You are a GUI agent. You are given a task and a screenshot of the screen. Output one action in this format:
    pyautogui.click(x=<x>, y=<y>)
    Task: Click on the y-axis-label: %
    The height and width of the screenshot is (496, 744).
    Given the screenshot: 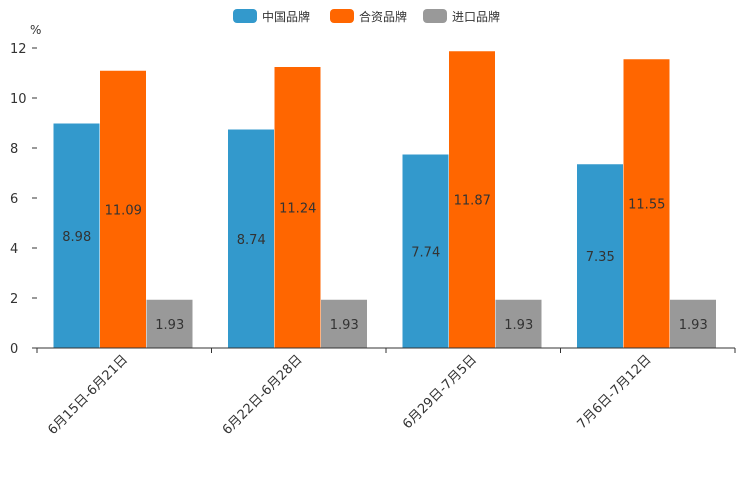 What is the action you would take?
    pyautogui.click(x=35, y=30)
    